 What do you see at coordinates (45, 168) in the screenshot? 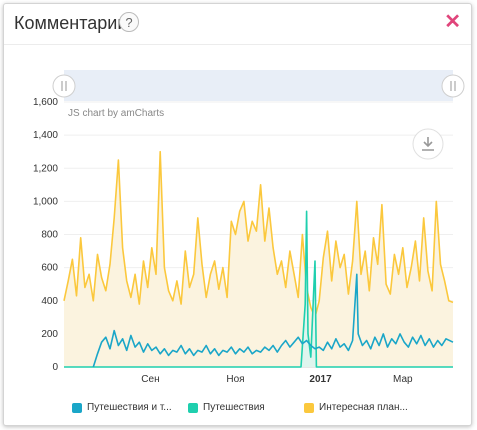
I see `y-tick-label: 1,200` at bounding box center [45, 168].